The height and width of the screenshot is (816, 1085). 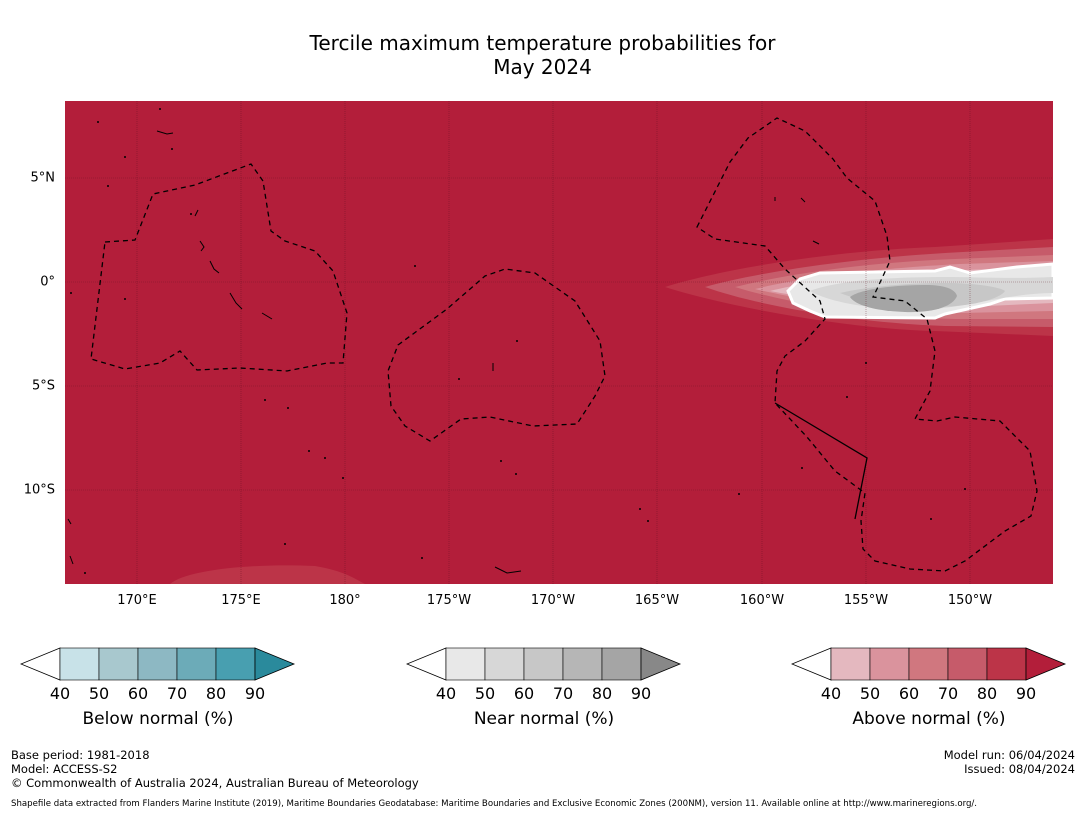 I want to click on x-tick-label: 165°W, so click(x=657, y=600).